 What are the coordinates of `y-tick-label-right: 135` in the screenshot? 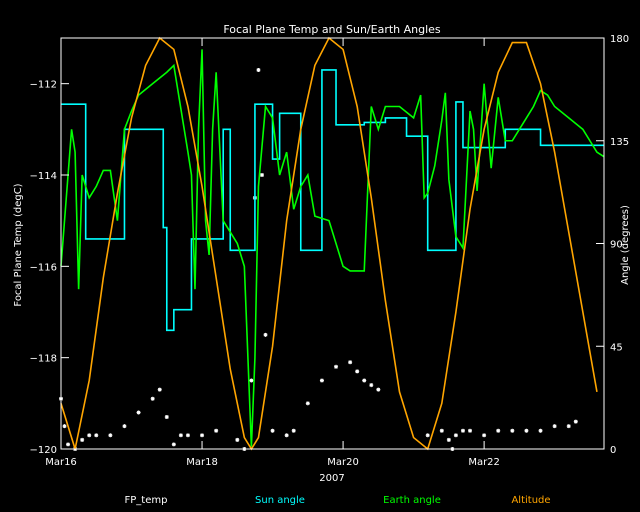 It's located at (619, 142).